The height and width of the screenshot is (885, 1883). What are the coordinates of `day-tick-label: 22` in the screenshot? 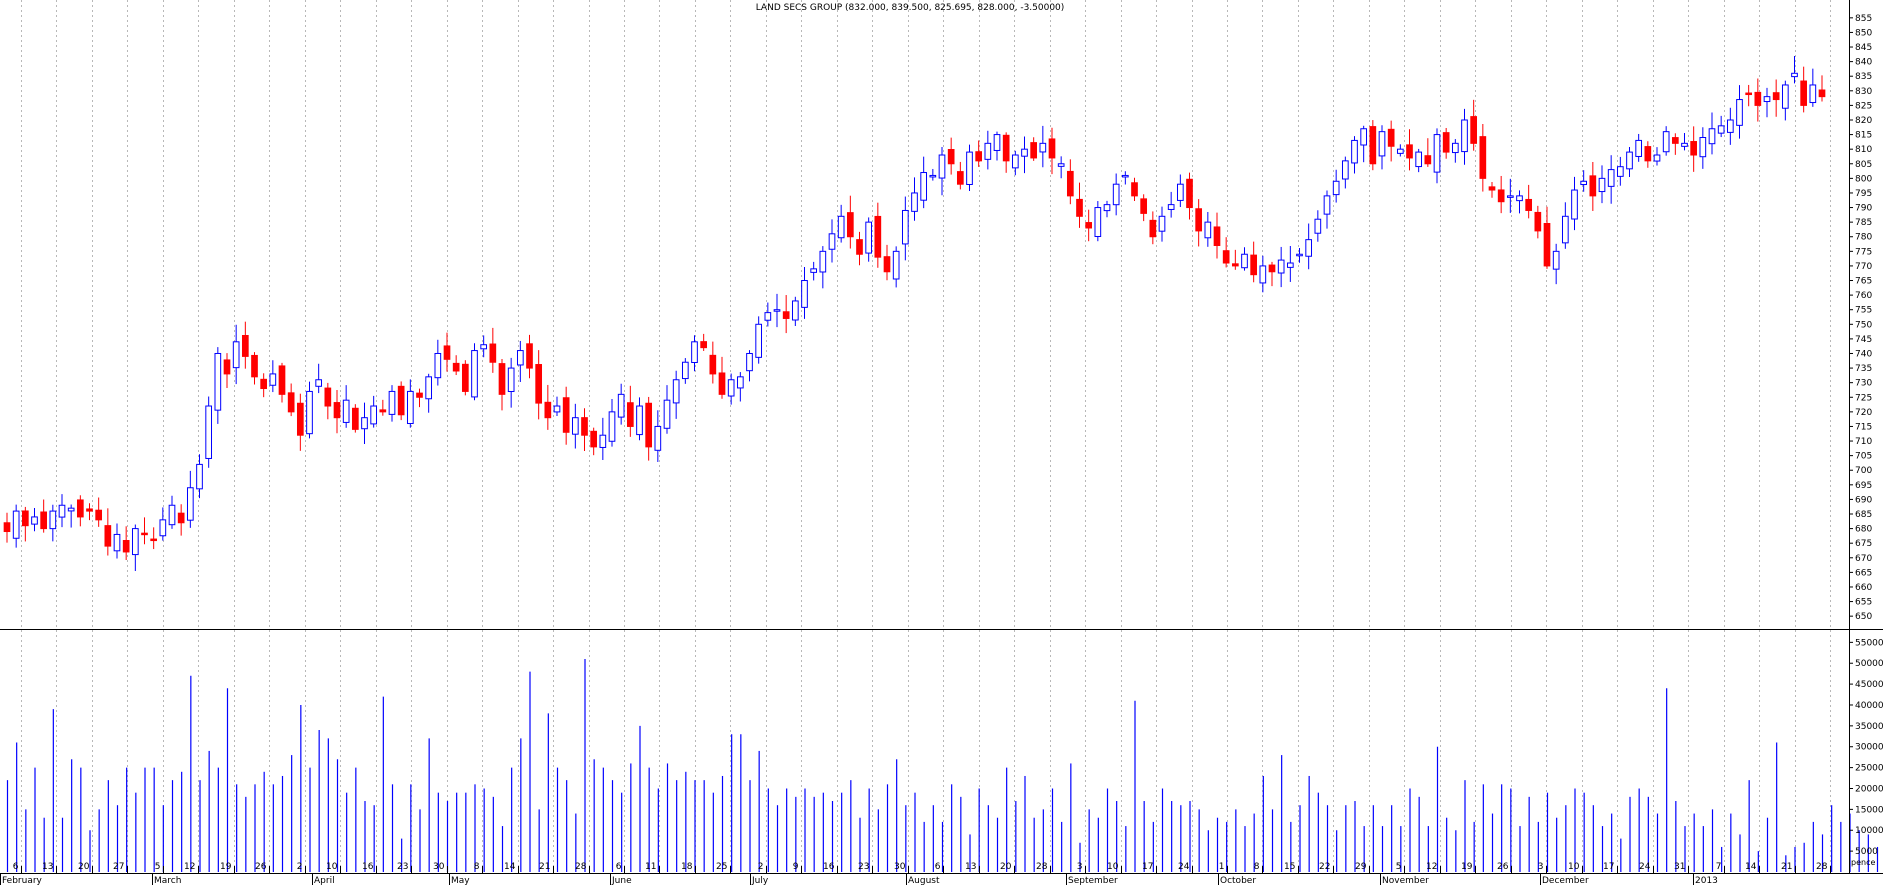 It's located at (1324, 867).